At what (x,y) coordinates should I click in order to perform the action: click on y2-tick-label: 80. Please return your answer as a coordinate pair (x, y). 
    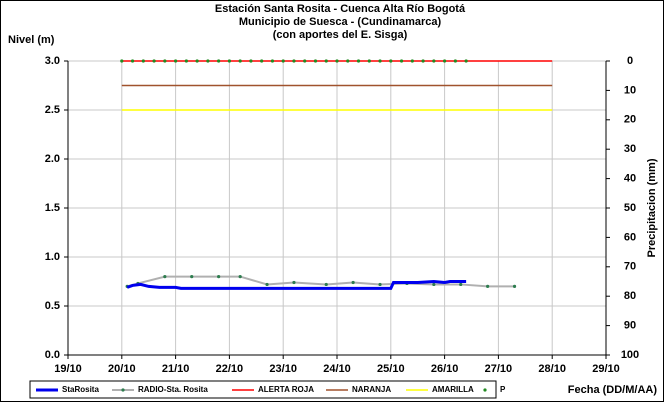
    Looking at the image, I should click on (630, 296).